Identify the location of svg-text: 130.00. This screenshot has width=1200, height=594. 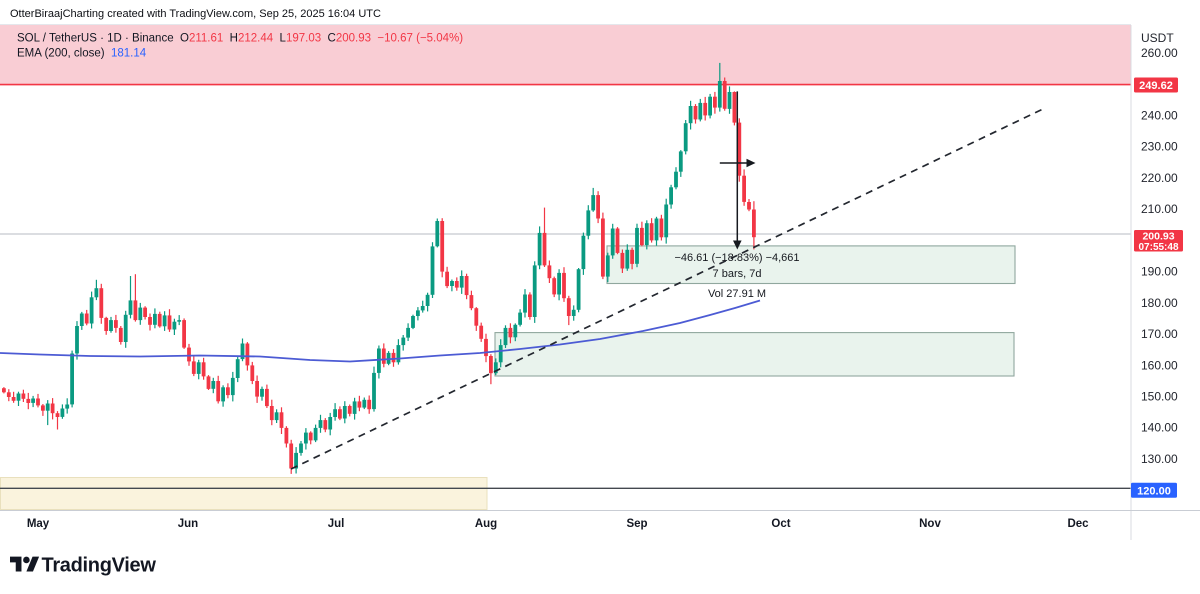
(1159, 459).